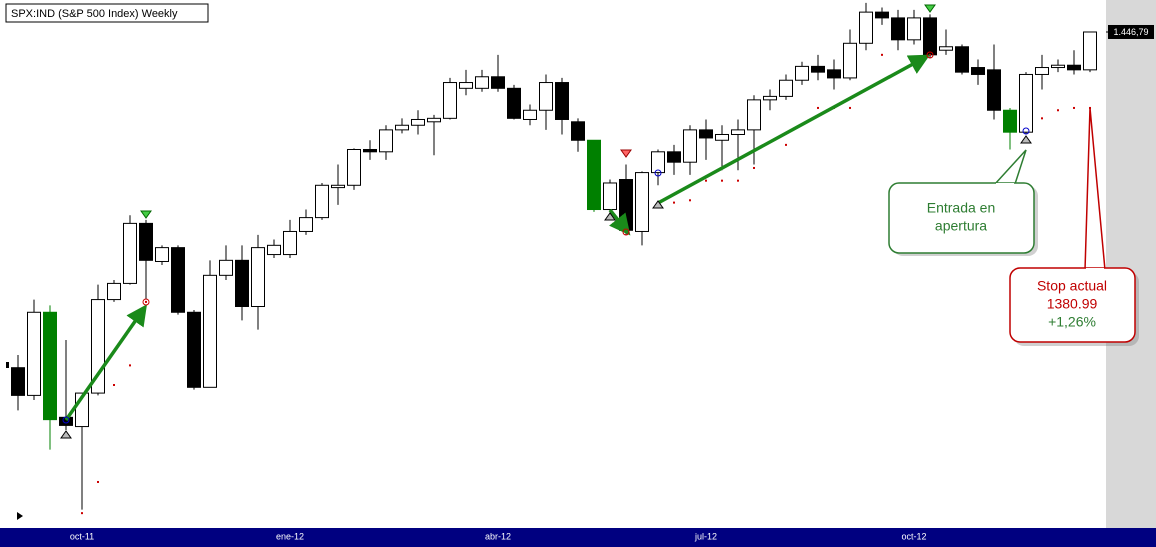  Describe the element at coordinates (107, 13) in the screenshot. I see `title-box` at that location.